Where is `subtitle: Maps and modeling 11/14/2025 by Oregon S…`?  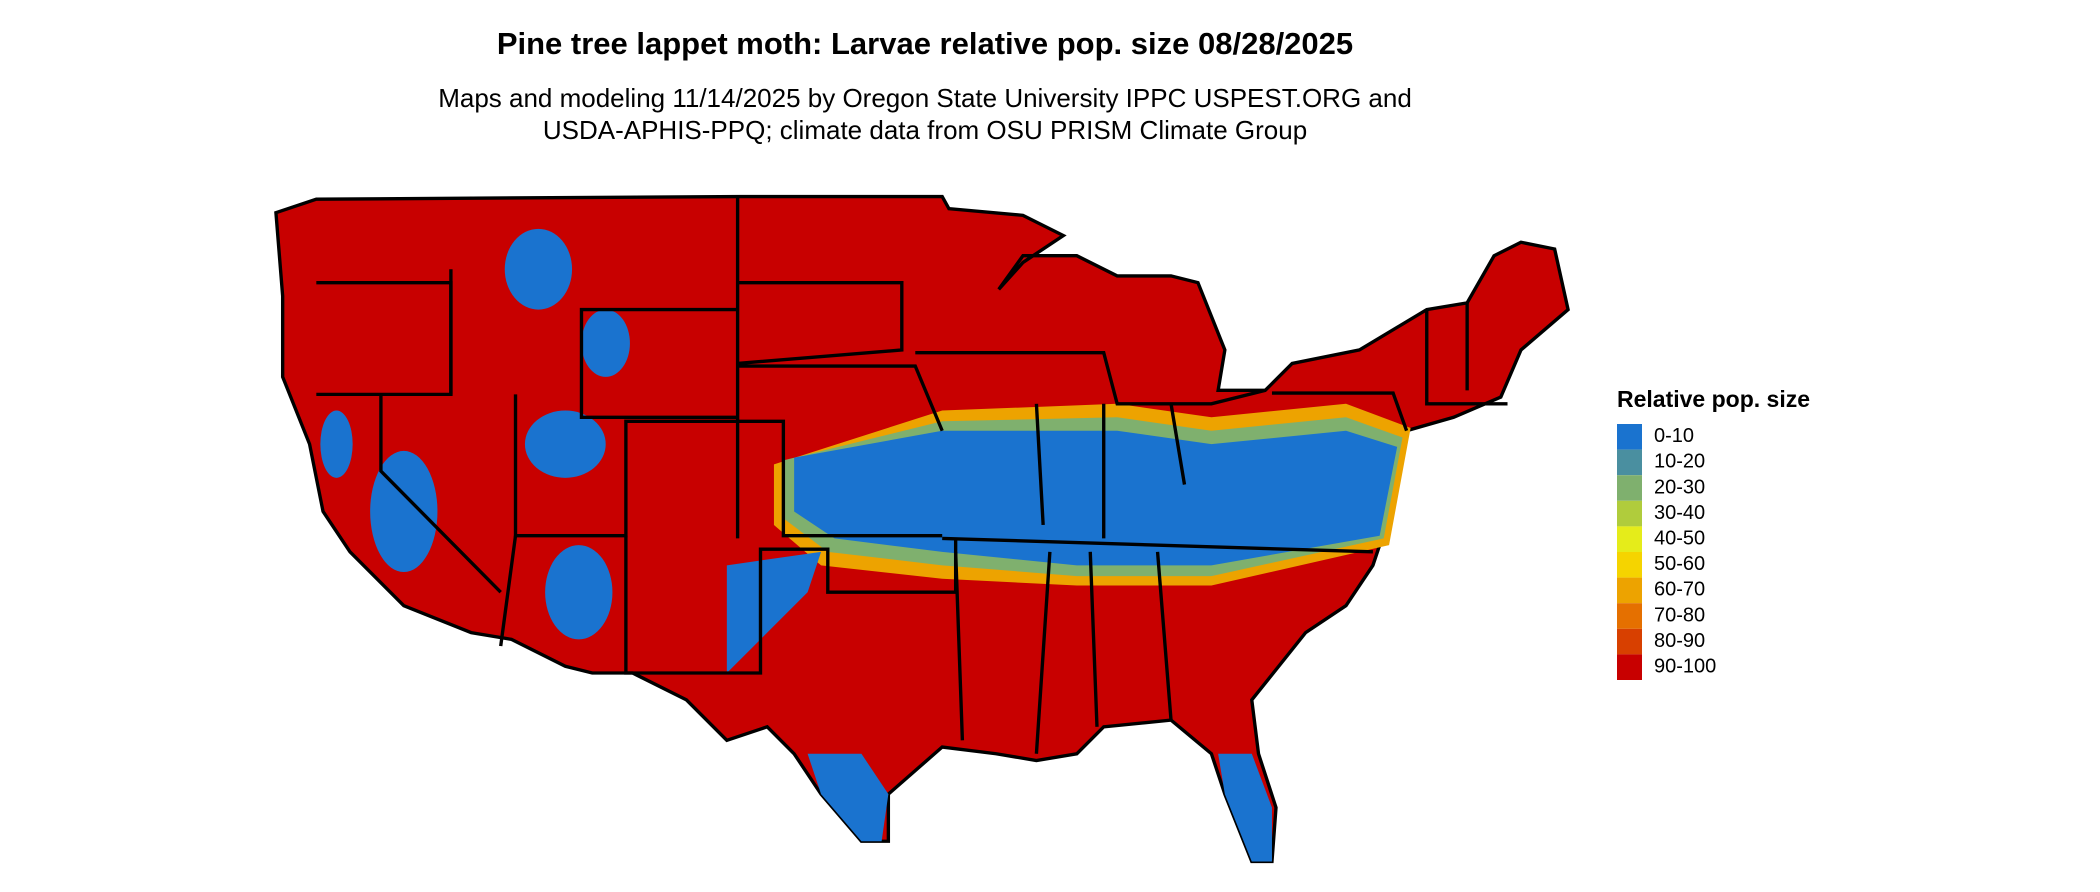 subtitle: Maps and modeling 11/14/2025 by Oregon S… is located at coordinates (925, 98).